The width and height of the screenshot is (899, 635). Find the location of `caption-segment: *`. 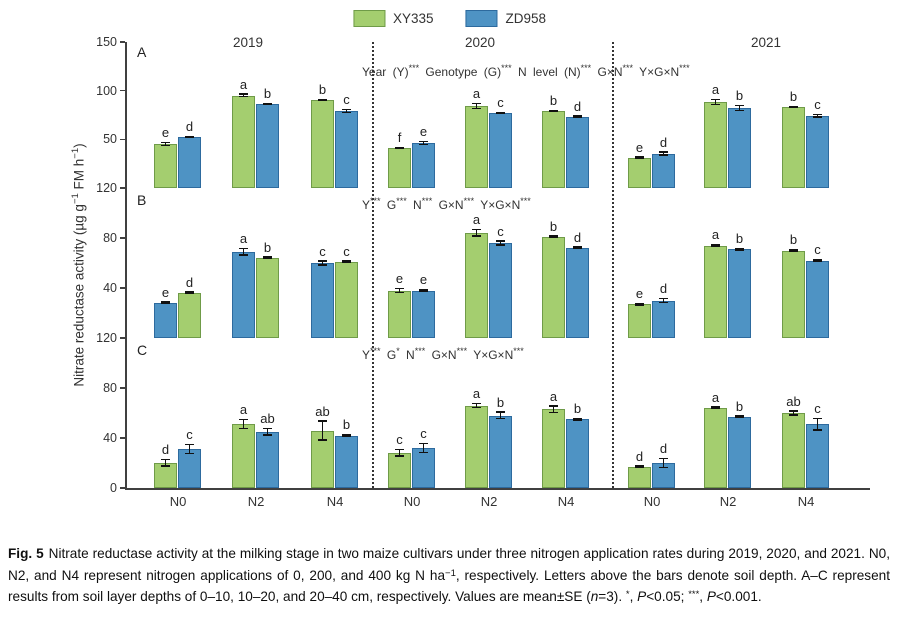

caption-segment: * is located at coordinates (627, 594).